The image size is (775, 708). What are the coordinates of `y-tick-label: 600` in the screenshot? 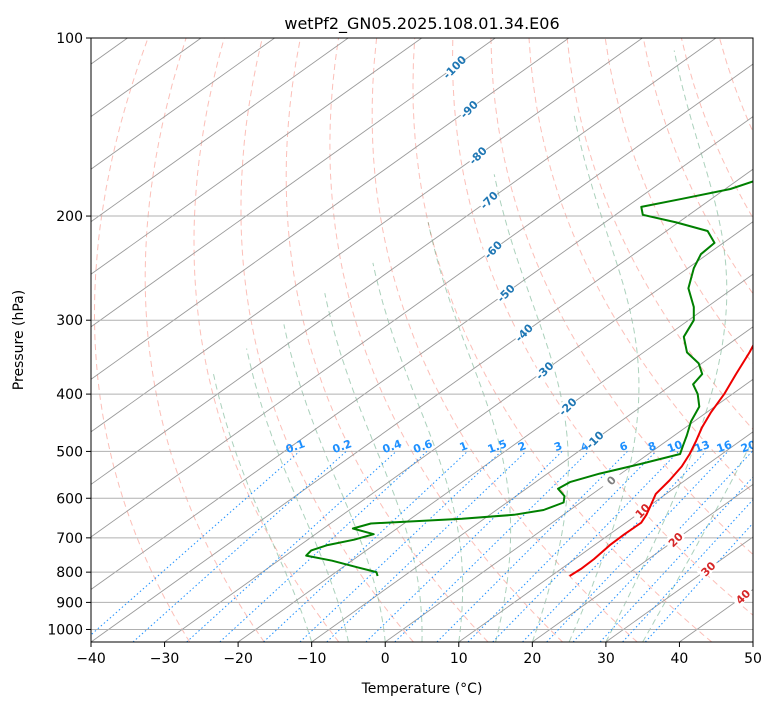 It's located at (69, 499).